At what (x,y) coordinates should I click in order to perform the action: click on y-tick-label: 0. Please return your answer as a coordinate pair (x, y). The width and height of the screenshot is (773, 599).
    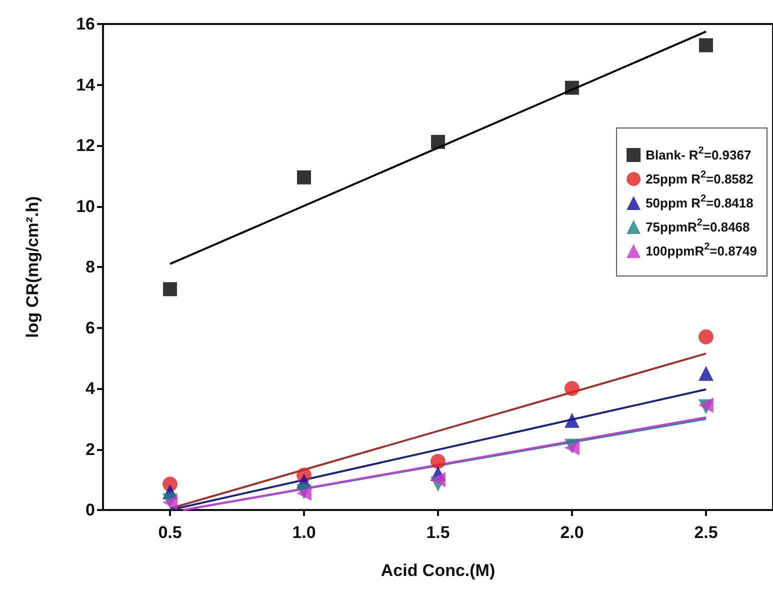
    Looking at the image, I should click on (90, 510).